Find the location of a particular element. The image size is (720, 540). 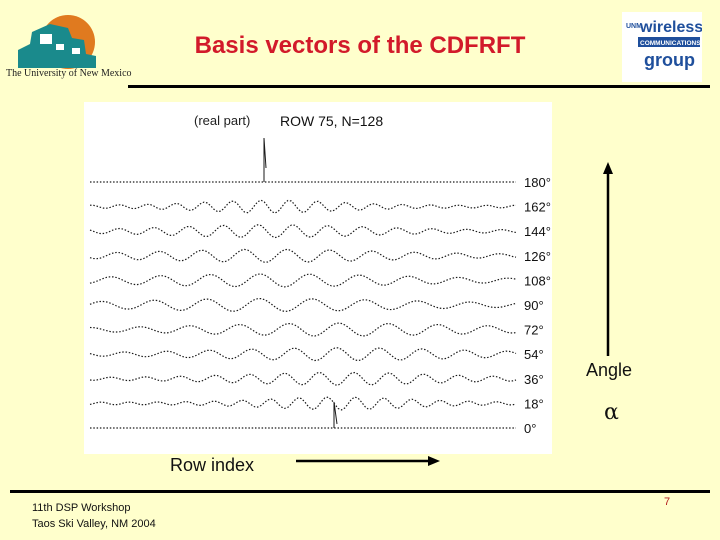

angle-label-8: 36° is located at coordinates (534, 379).